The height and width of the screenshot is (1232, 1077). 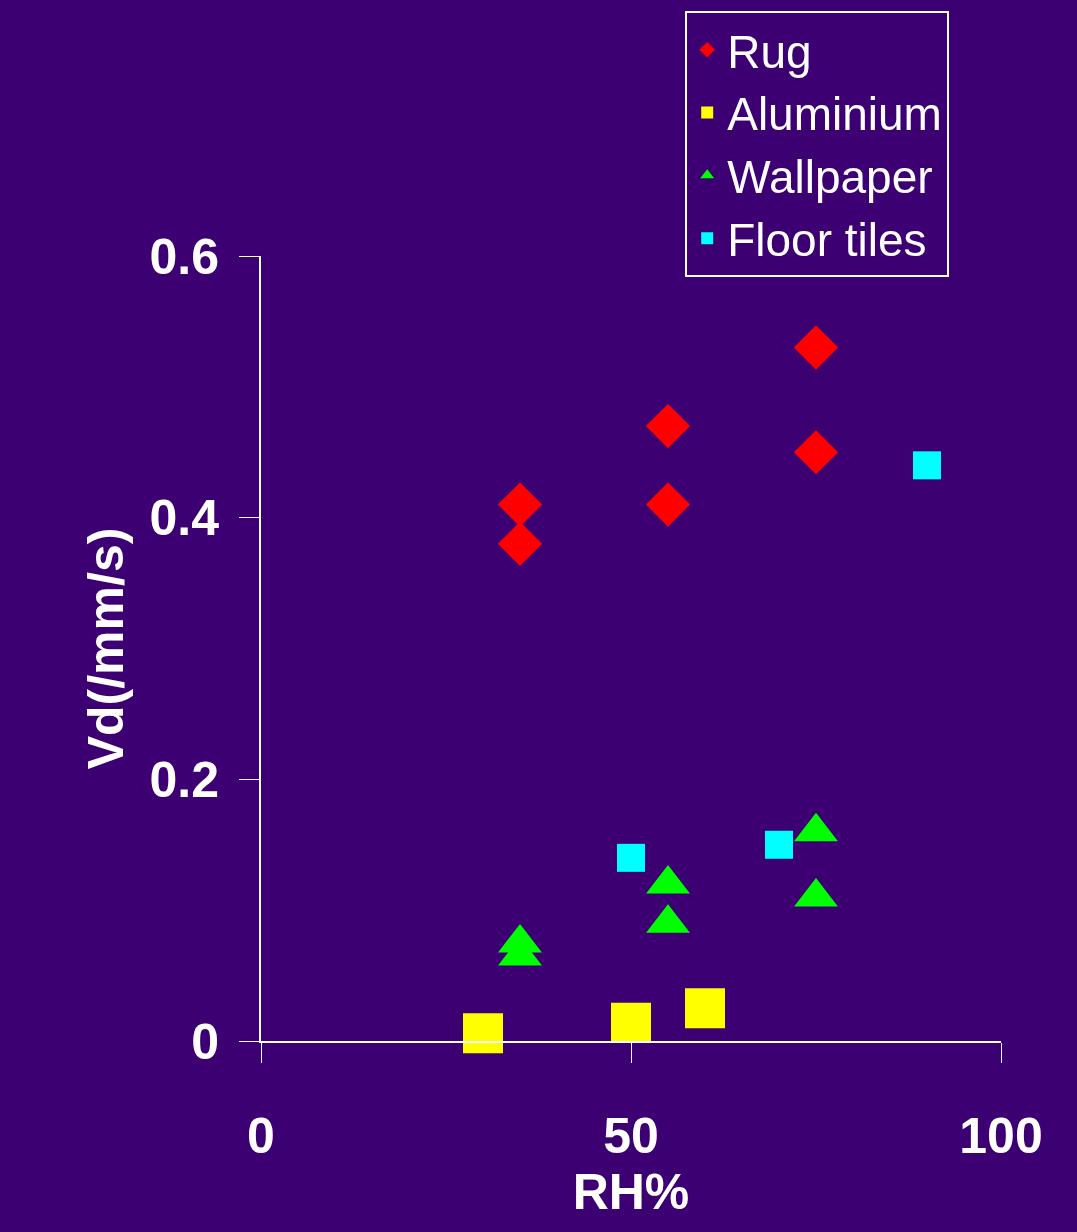 I want to click on x-tick-label: 100, so click(x=1001, y=1136).